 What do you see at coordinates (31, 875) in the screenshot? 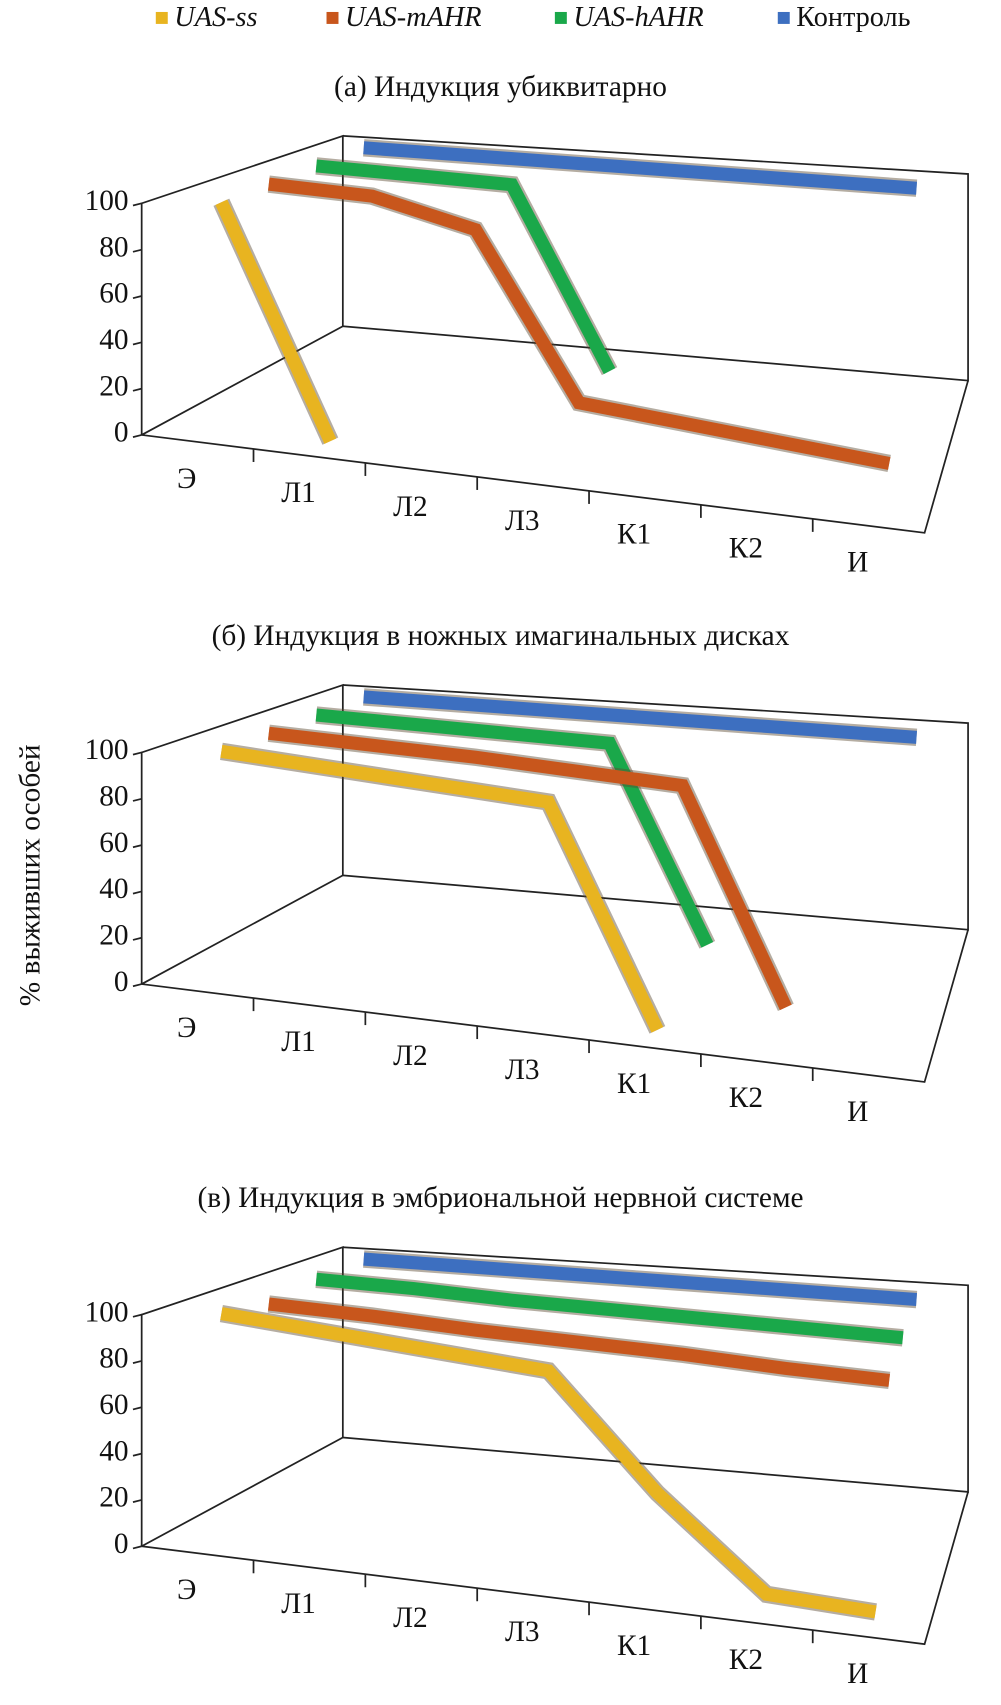
I see `y-axis-label: % выживших особей` at bounding box center [31, 875].